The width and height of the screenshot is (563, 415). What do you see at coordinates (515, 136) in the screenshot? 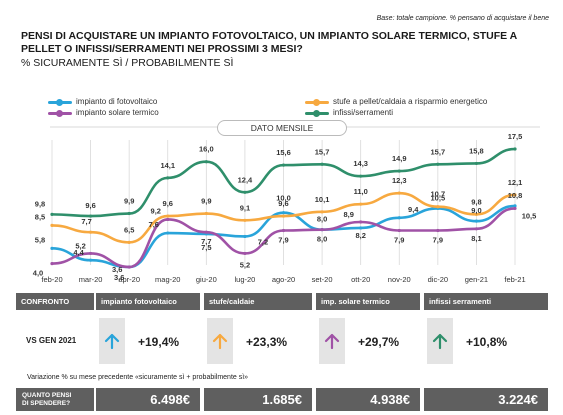
I see `data-label-infissi: 17,5` at bounding box center [515, 136].